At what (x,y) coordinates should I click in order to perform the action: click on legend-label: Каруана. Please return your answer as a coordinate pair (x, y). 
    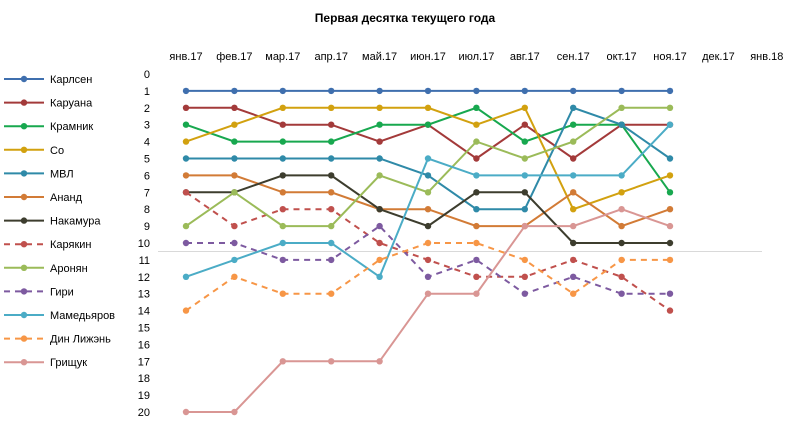
    Looking at the image, I should click on (71, 104).